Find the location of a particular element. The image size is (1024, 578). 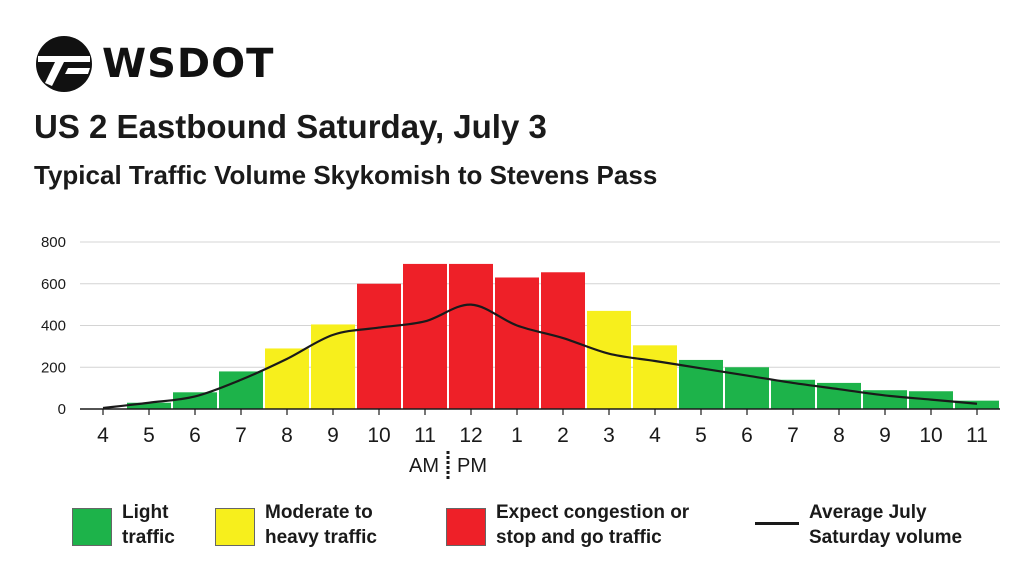

legend-item-moderate: Moderate to heavy traffic is located at coordinates (296, 525).